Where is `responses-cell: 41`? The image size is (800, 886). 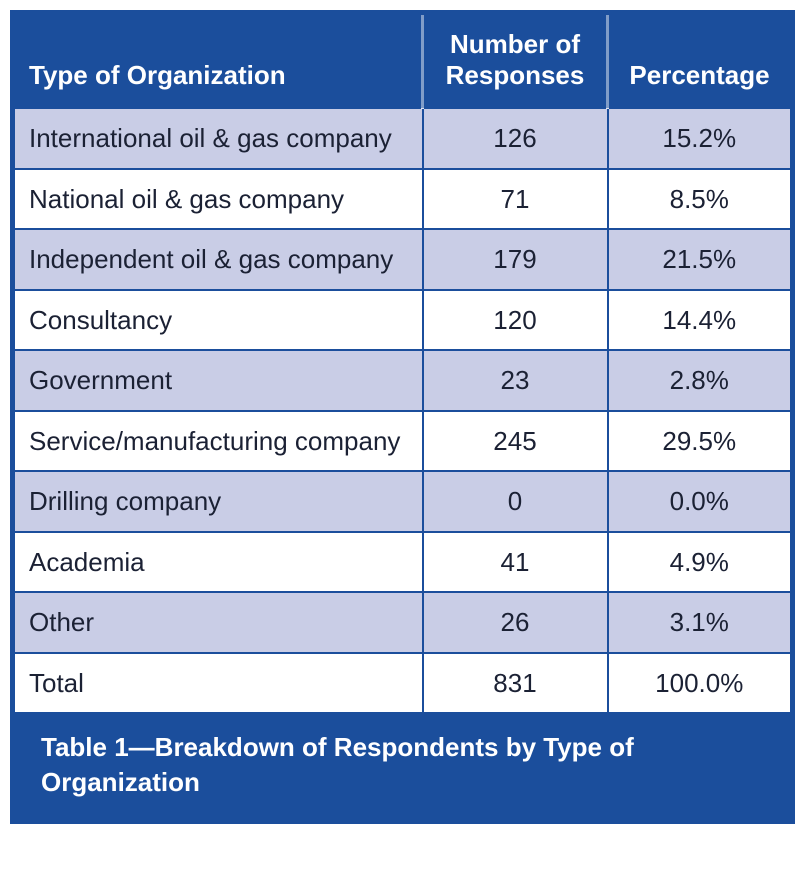 responses-cell: 41 is located at coordinates (515, 562).